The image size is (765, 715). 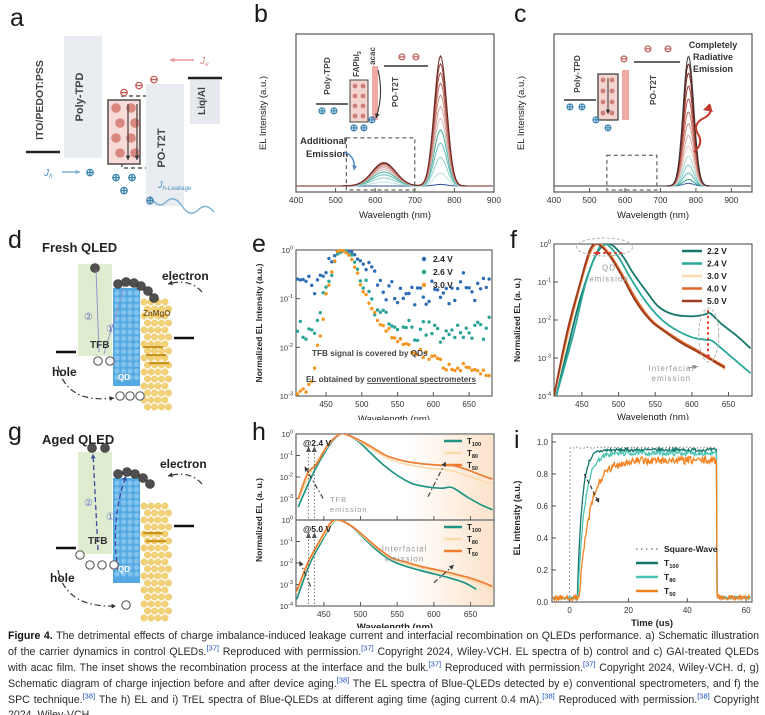 I want to click on dashed-highlight-box, so click(x=380, y=164).